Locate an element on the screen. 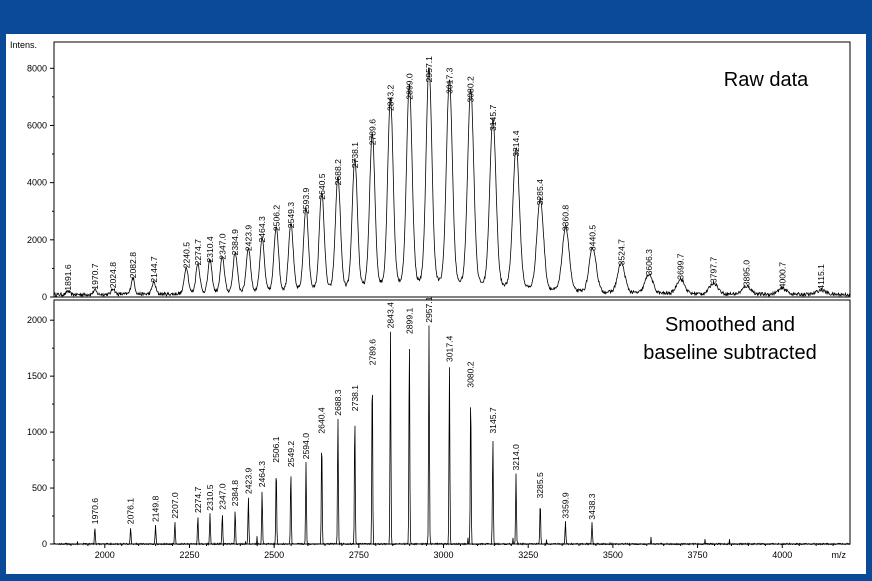 The height and width of the screenshot is (581, 872). smoothed-annotation-line: Smoothed and is located at coordinates (730, 325).